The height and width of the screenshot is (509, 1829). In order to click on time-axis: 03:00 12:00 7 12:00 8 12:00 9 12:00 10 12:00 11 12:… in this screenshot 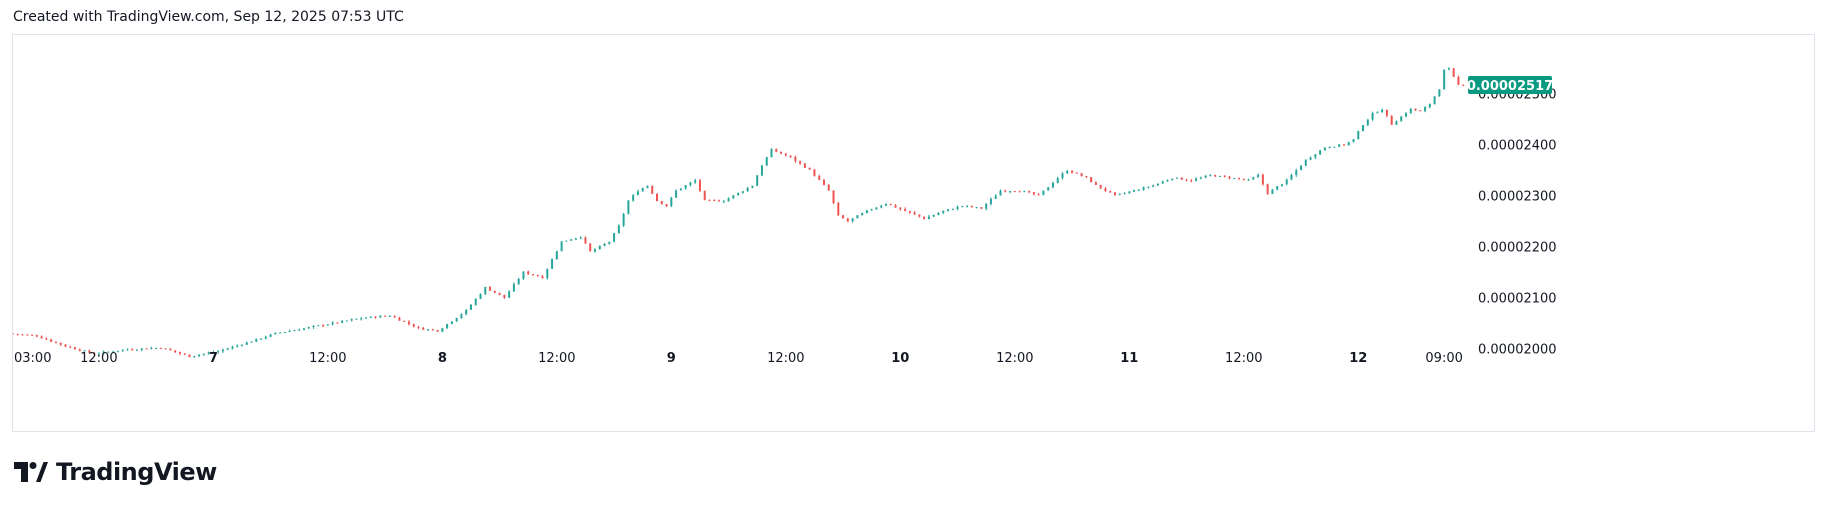, I will do `click(738, 358)`.